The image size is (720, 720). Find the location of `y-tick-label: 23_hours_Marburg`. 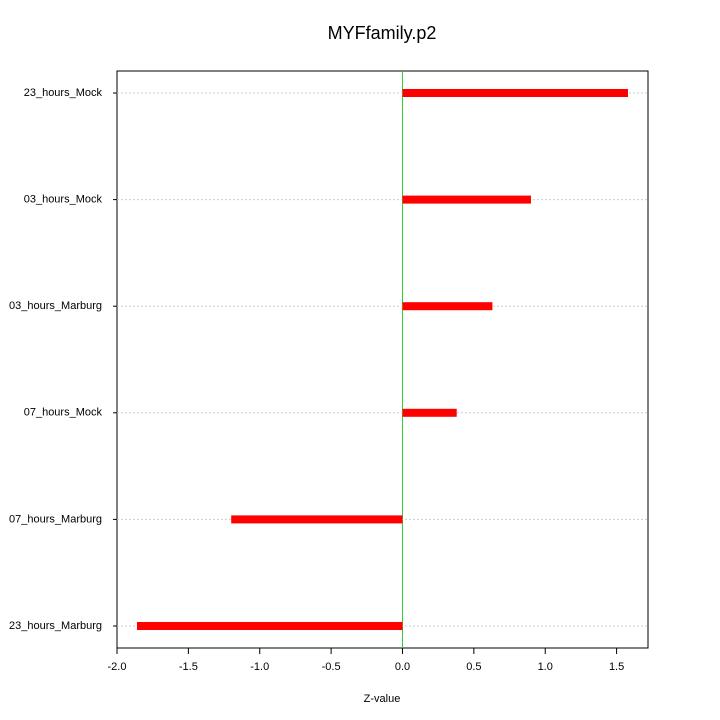

y-tick-label: 23_hours_Marburg is located at coordinates (55, 626).